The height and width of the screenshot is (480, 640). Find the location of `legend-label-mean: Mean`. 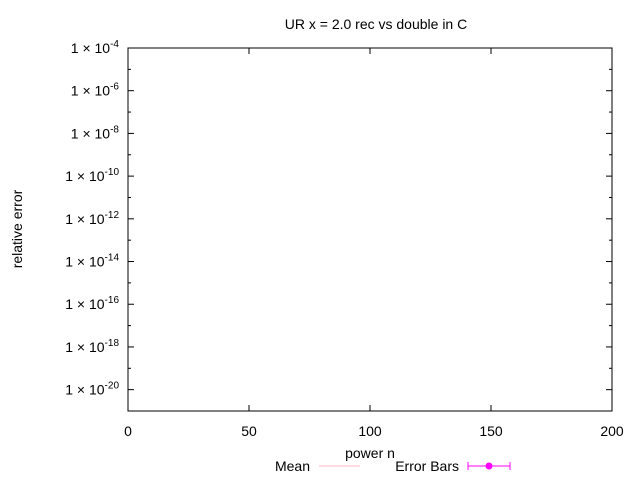

legend-label-mean: Mean is located at coordinates (292, 466).